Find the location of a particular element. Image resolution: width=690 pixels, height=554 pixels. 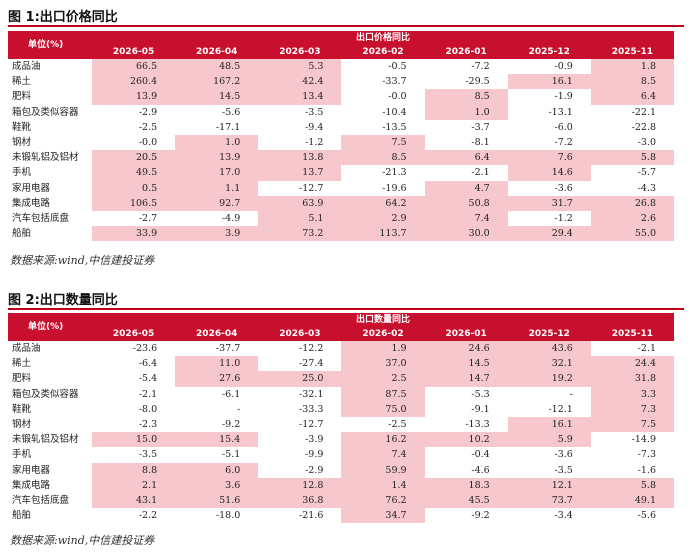

table-cell: -12.1 is located at coordinates (560, 409).